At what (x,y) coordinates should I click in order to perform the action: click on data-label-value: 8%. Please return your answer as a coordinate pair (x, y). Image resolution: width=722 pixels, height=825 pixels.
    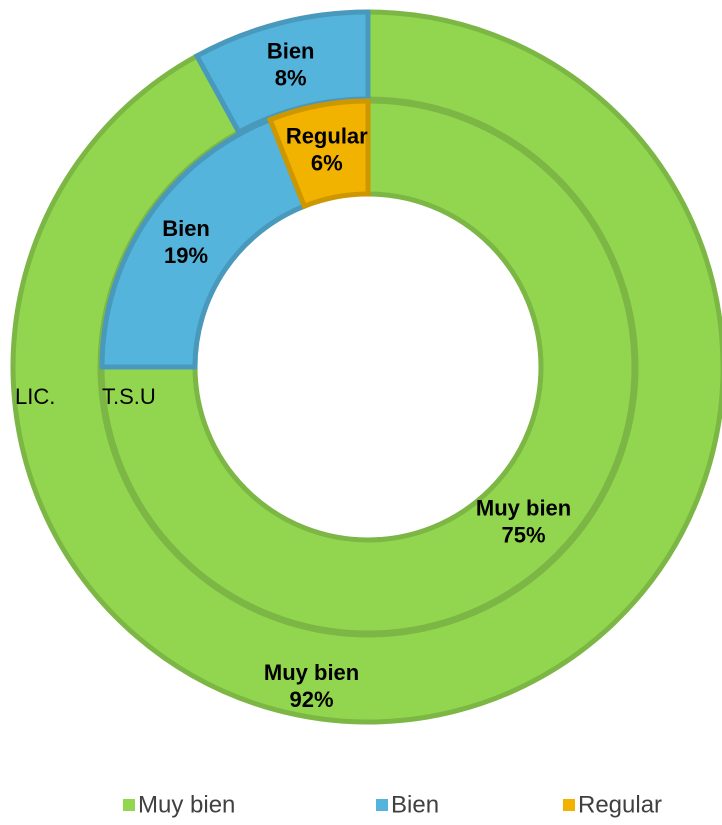
    Looking at the image, I should click on (291, 78).